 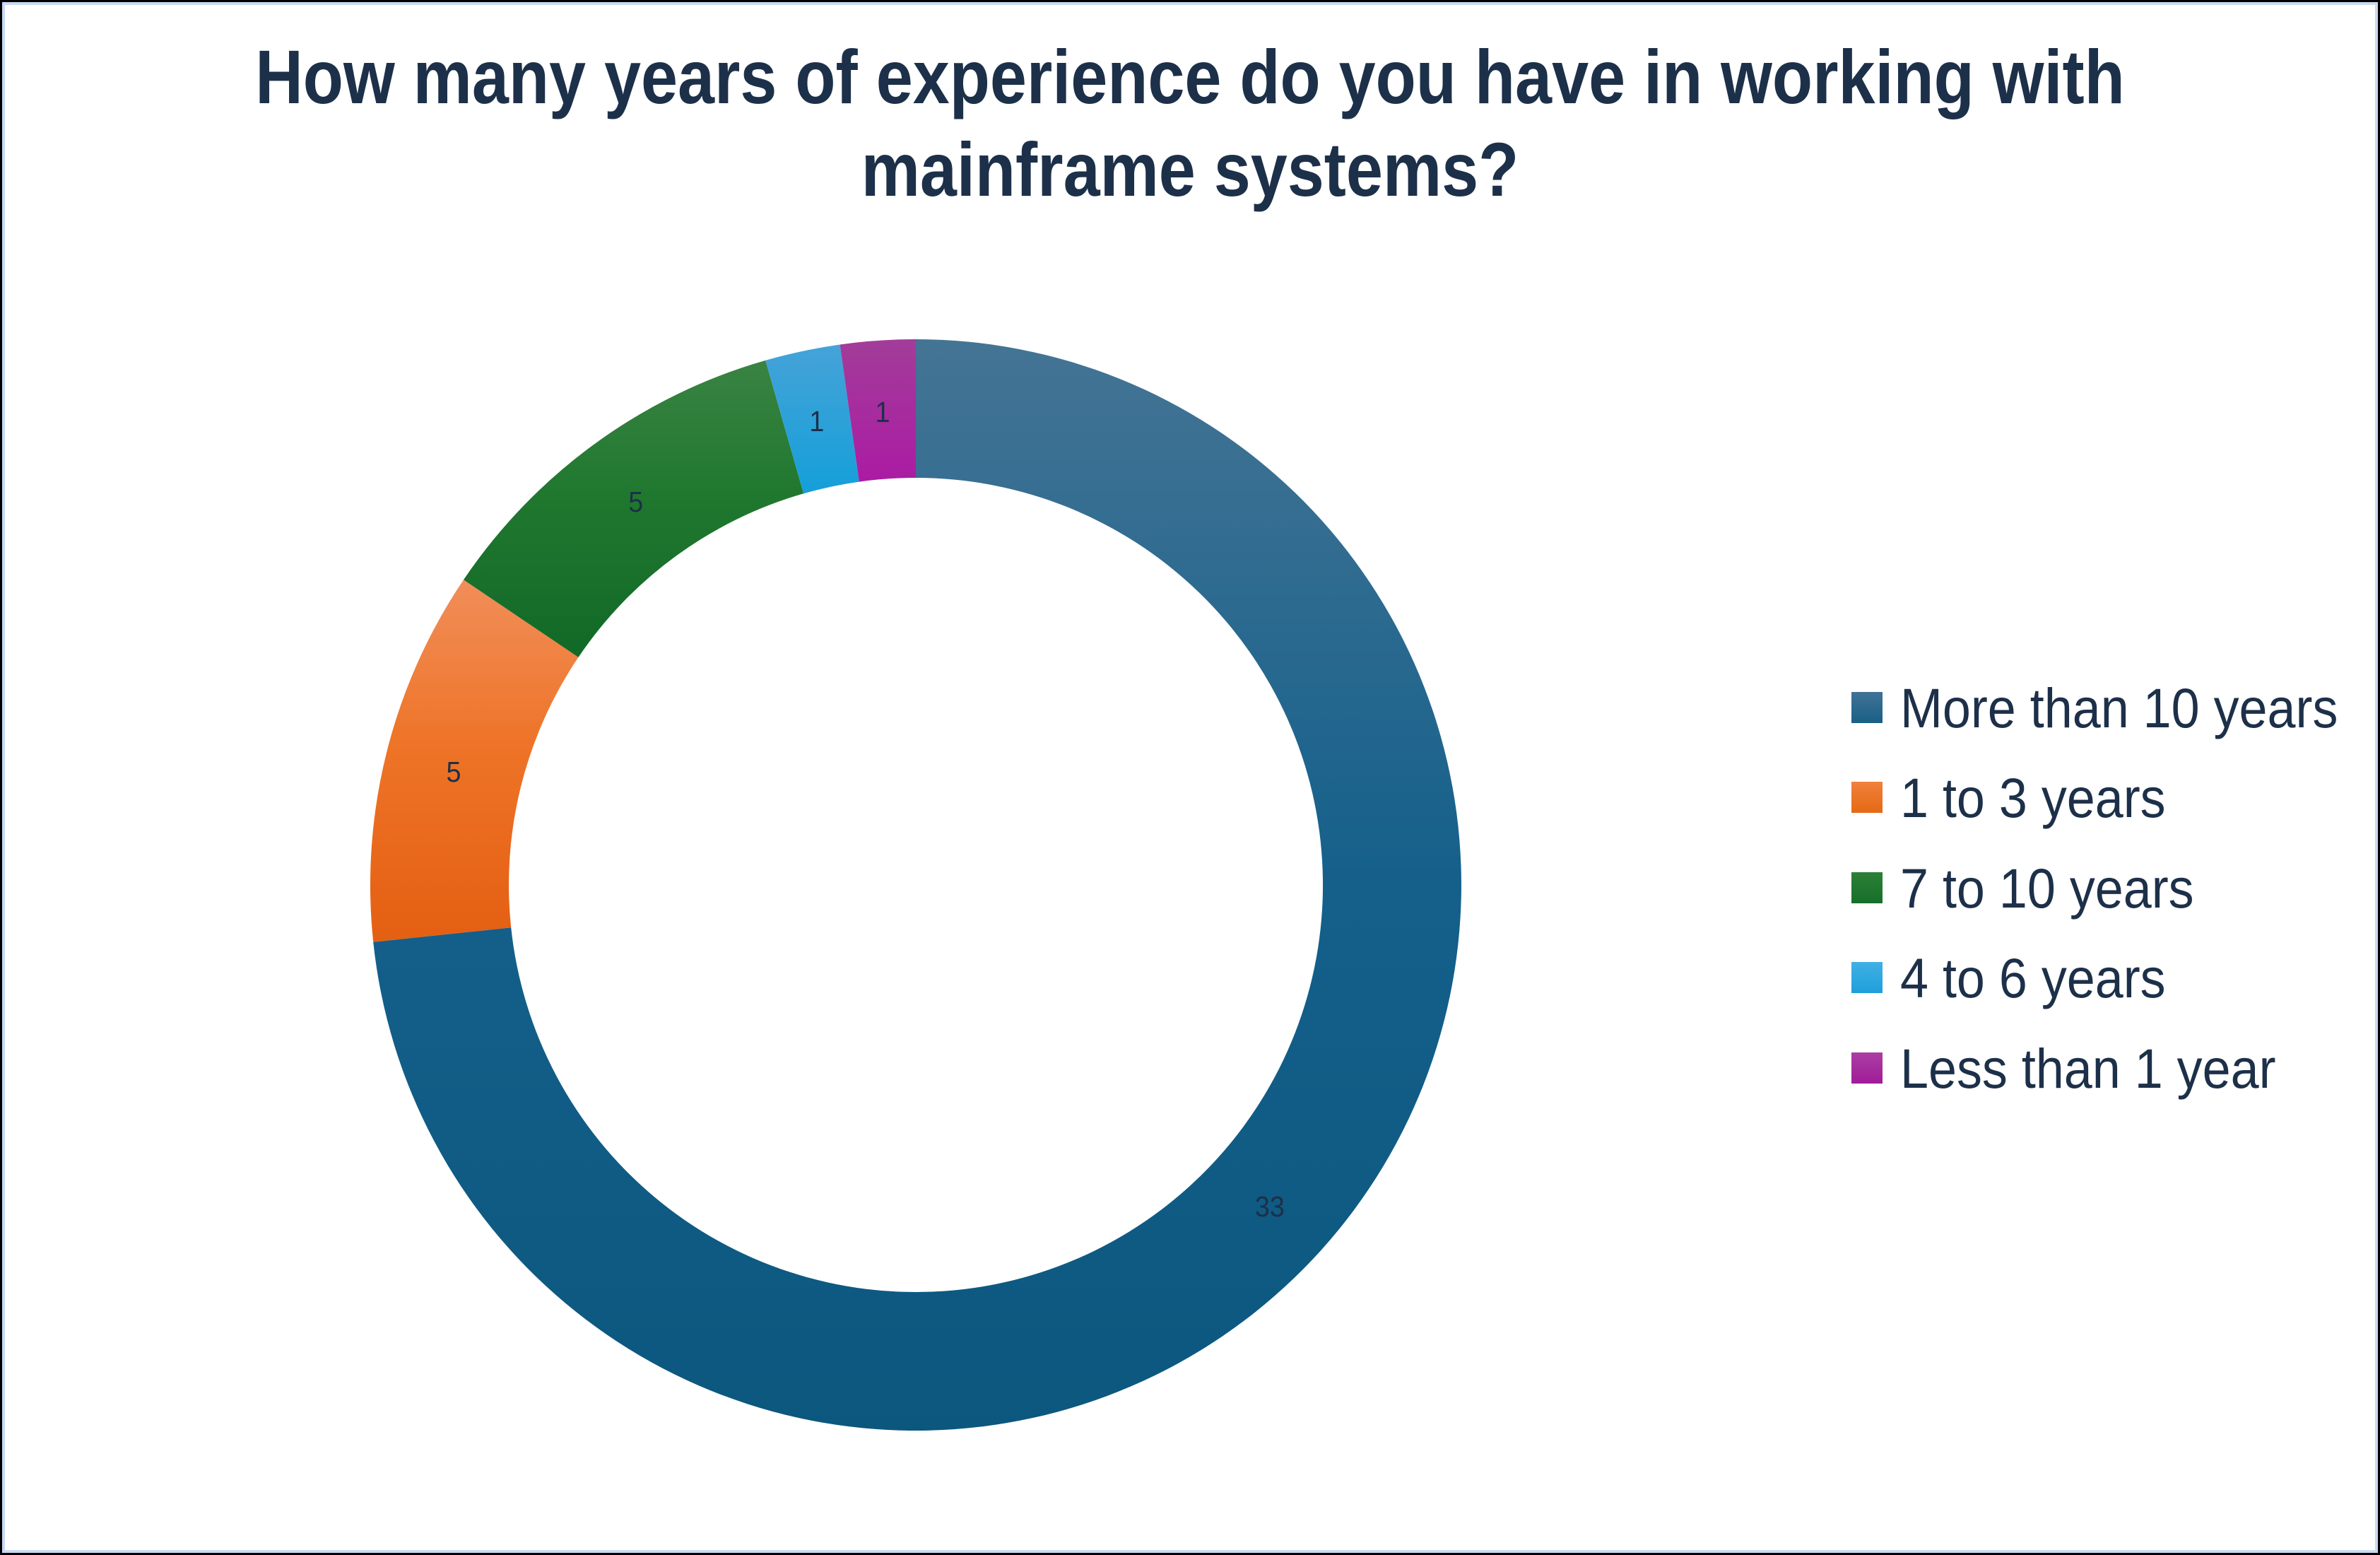 I want to click on svg-text: 33, so click(x=1270, y=1207).